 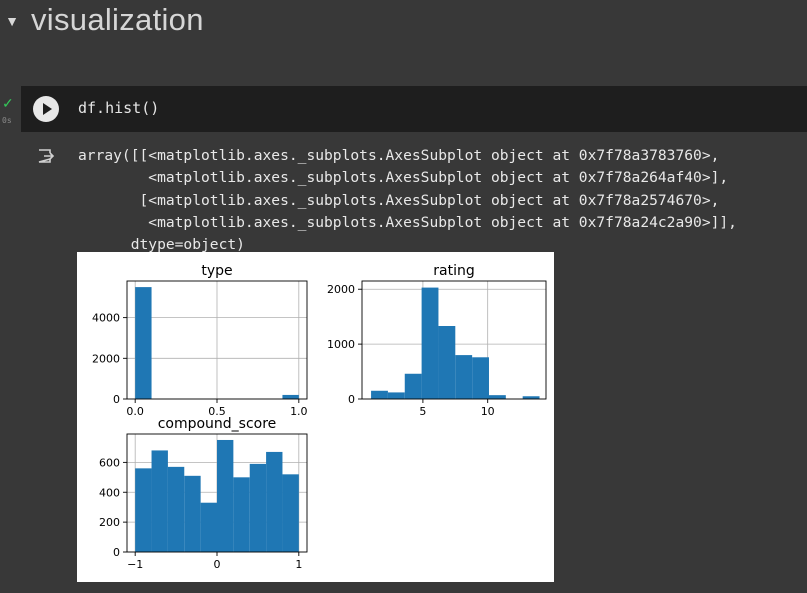 What do you see at coordinates (299, 411) in the screenshot?
I see `x-tick-label: 1.0` at bounding box center [299, 411].